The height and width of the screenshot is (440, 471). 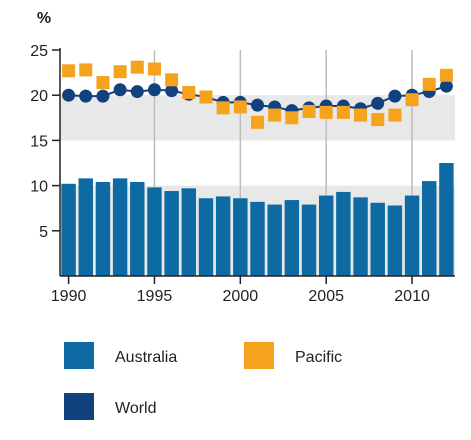 I want to click on x-tick-label-1990: 1990, so click(x=69, y=296).